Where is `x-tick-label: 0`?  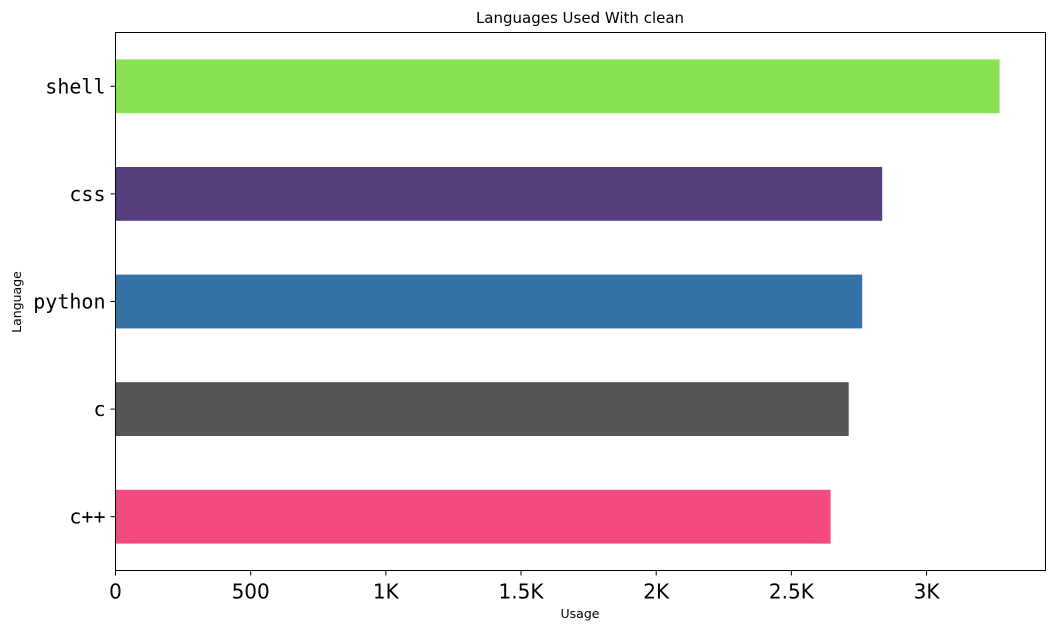
x-tick-label: 0 is located at coordinates (115, 592).